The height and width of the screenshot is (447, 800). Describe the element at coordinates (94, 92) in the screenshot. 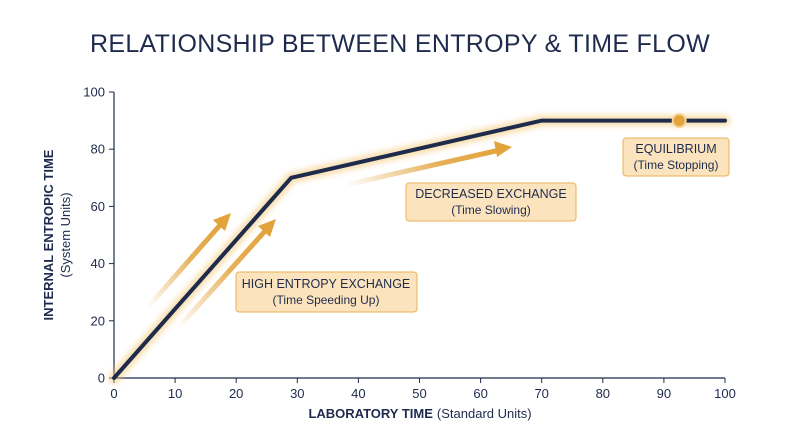

I see `y-tick-label: 100` at that location.